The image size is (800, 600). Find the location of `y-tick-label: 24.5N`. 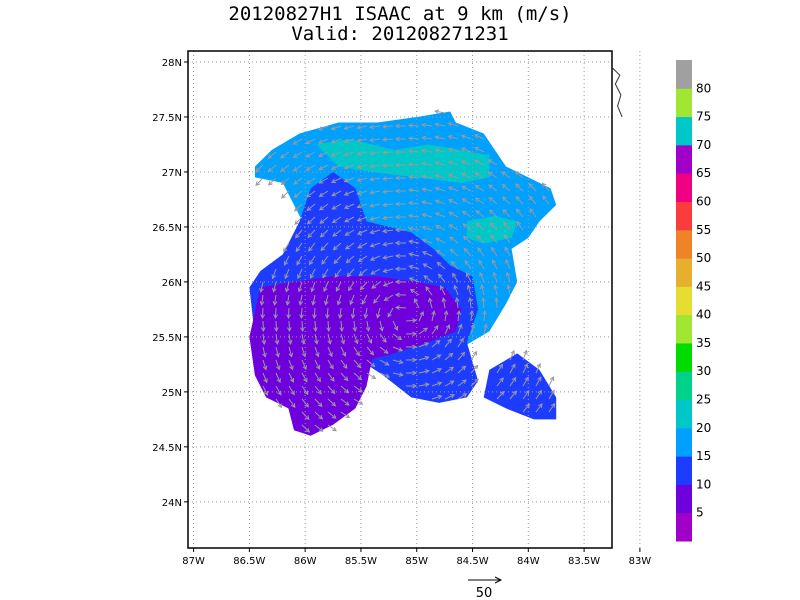

y-tick-label: 24.5N is located at coordinates (167, 448).